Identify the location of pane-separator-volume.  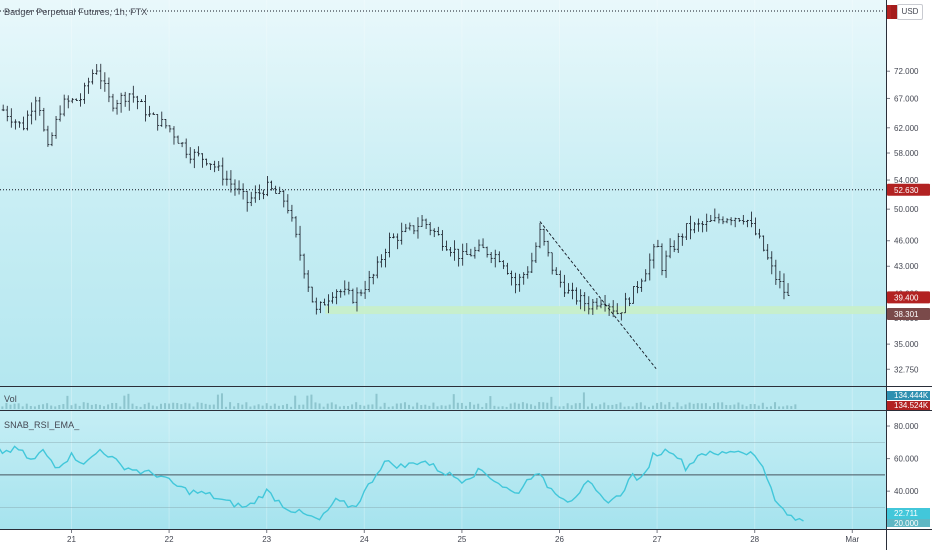
(466, 386).